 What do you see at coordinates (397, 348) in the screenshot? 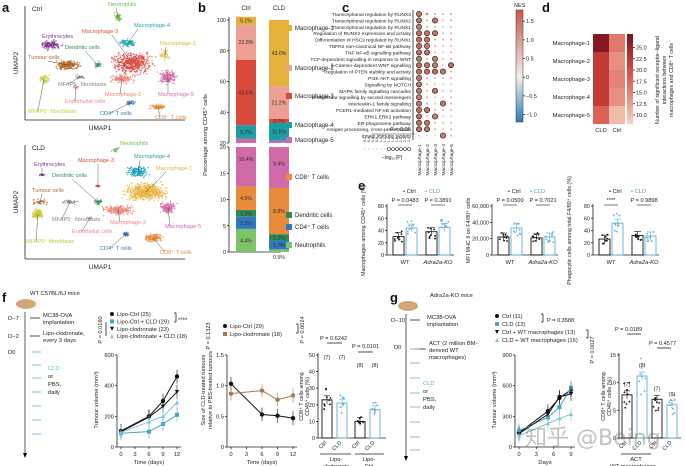
I see `g-timeline-day: D0` at bounding box center [397, 348].